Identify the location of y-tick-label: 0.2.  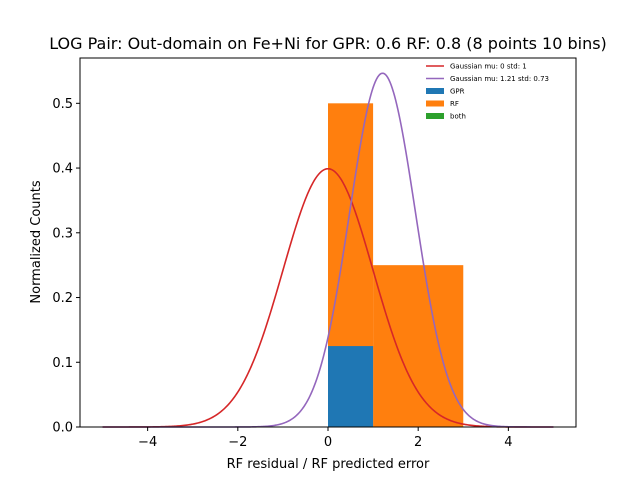
(62, 298).